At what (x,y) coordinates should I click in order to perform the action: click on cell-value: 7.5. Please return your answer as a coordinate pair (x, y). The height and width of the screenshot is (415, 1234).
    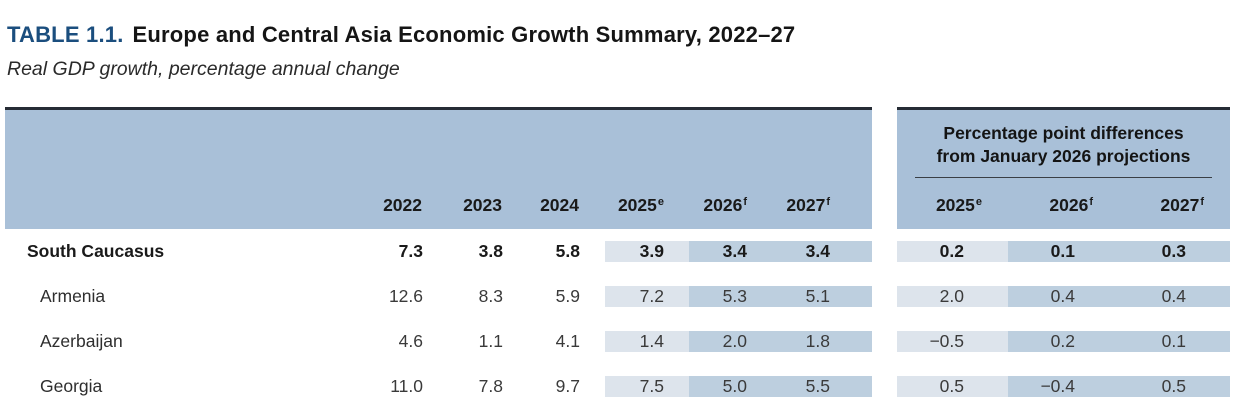
    Looking at the image, I should click on (647, 386).